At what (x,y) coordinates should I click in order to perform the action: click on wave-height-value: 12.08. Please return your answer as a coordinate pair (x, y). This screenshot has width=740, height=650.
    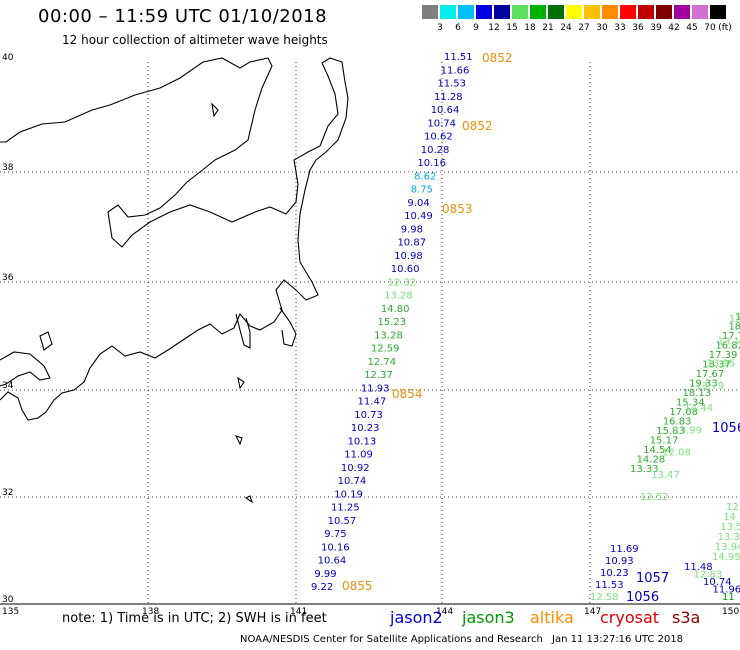
    Looking at the image, I should click on (676, 453).